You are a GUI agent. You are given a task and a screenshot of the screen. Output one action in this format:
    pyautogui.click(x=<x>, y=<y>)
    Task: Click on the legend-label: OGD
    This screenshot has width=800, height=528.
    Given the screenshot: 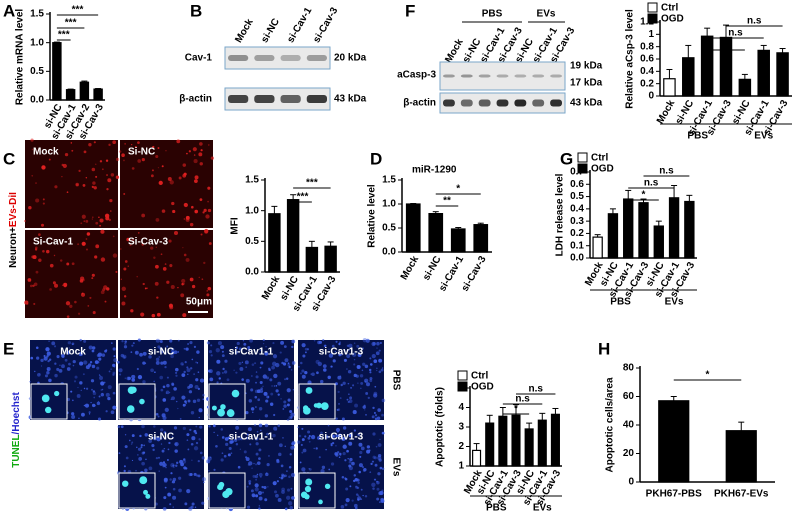 What is the action you would take?
    pyautogui.click(x=602, y=169)
    